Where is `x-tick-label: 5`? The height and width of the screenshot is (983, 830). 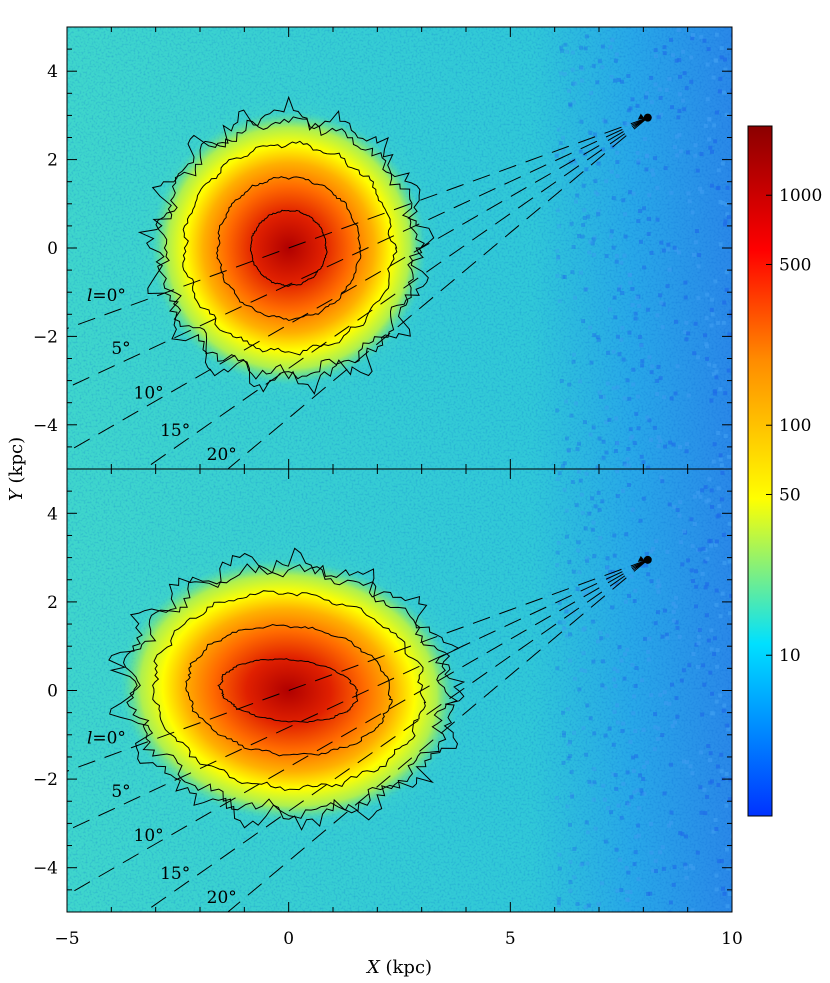 x-tick-label: 5 is located at coordinates (510, 939).